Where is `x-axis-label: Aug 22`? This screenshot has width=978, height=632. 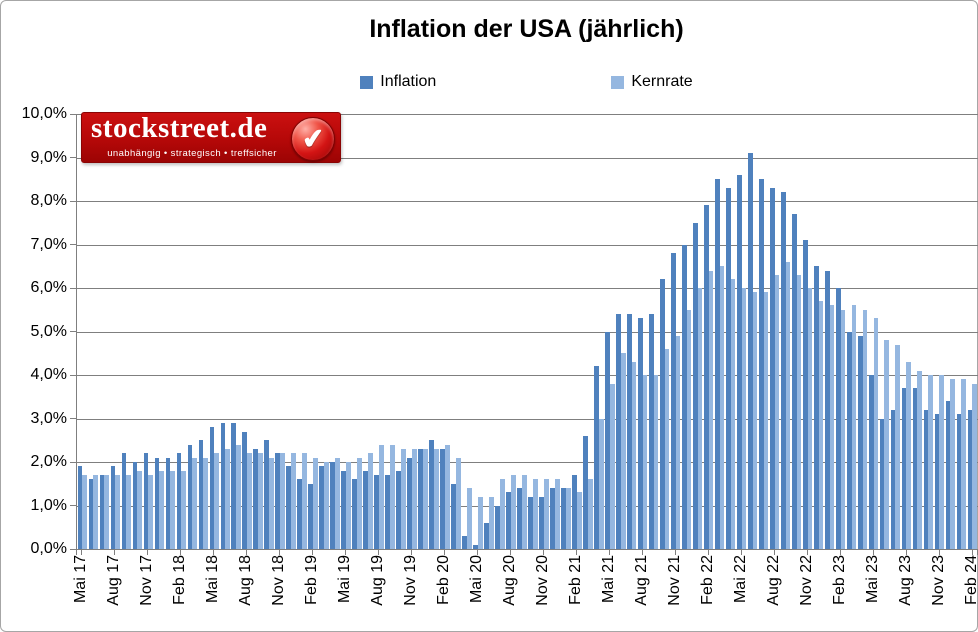
x-axis-label: Aug 22 is located at coordinates (773, 580).